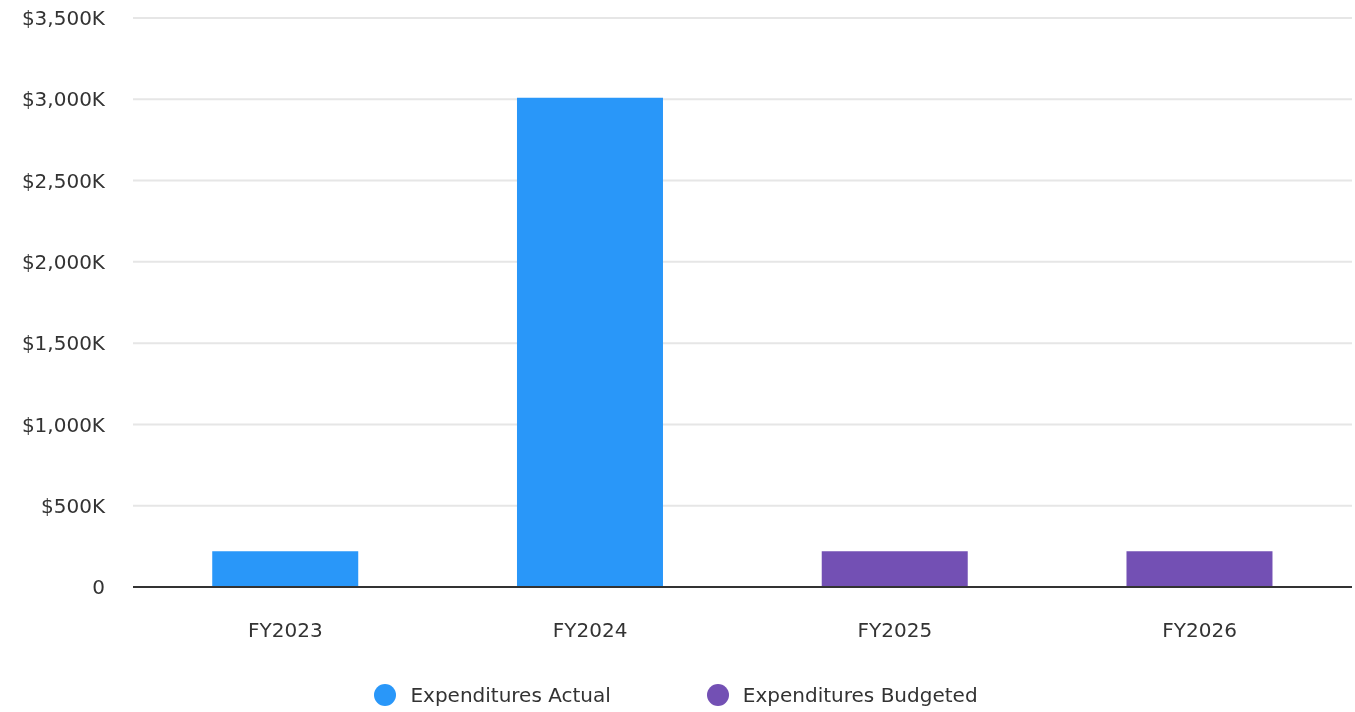 The image size is (1355, 712). What do you see at coordinates (1199, 630) in the screenshot?
I see `x-tick-label: FY2026` at bounding box center [1199, 630].